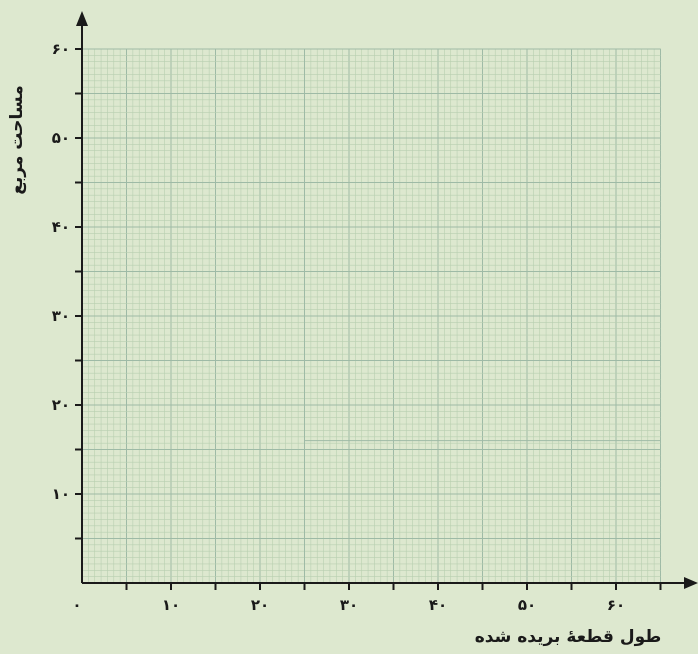 This screenshot has height=654, width=698. Describe the element at coordinates (76, 605) in the screenshot. I see `x-tick-label: ۰` at that location.